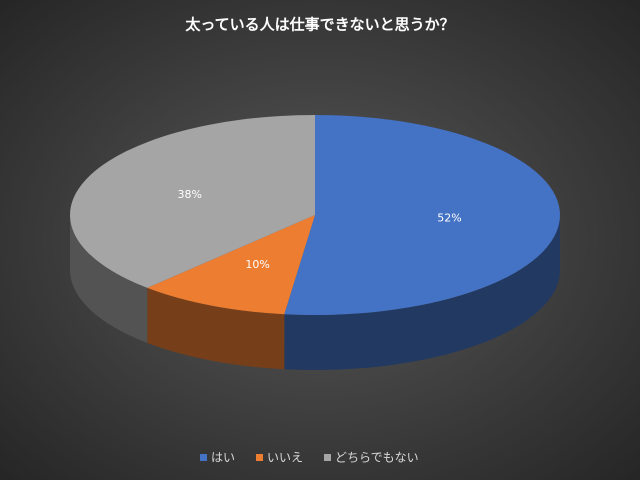  What do you see at coordinates (285, 458) in the screenshot?
I see `legend-label: いいえ` at bounding box center [285, 458].